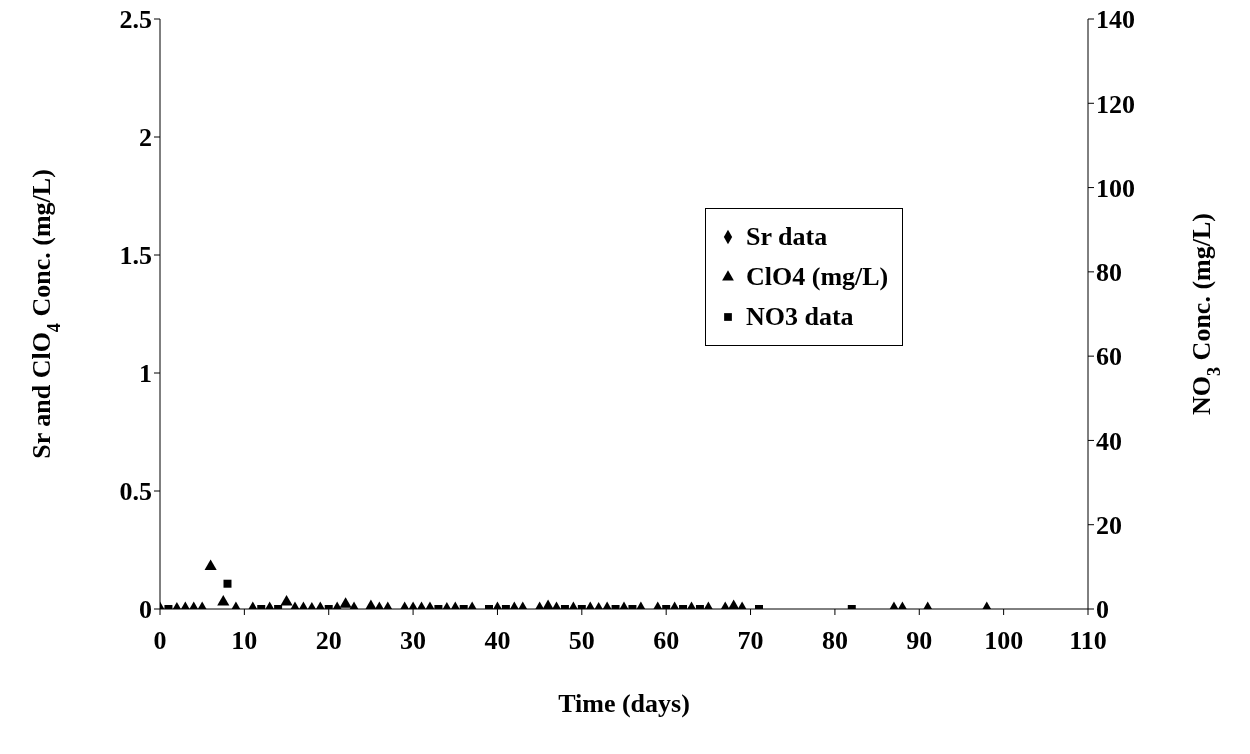  What do you see at coordinates (800, 317) in the screenshot?
I see `legend-label: NO3 data` at bounding box center [800, 317].